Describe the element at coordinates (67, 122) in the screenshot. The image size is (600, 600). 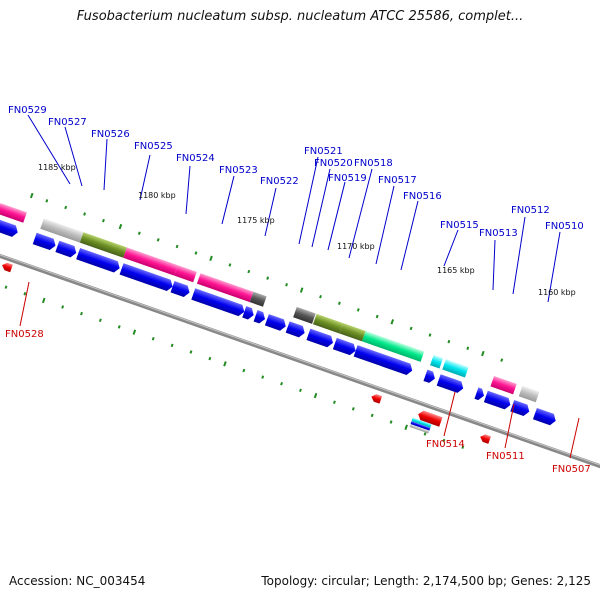
I see `gene-label-forward: FN0527` at that location.